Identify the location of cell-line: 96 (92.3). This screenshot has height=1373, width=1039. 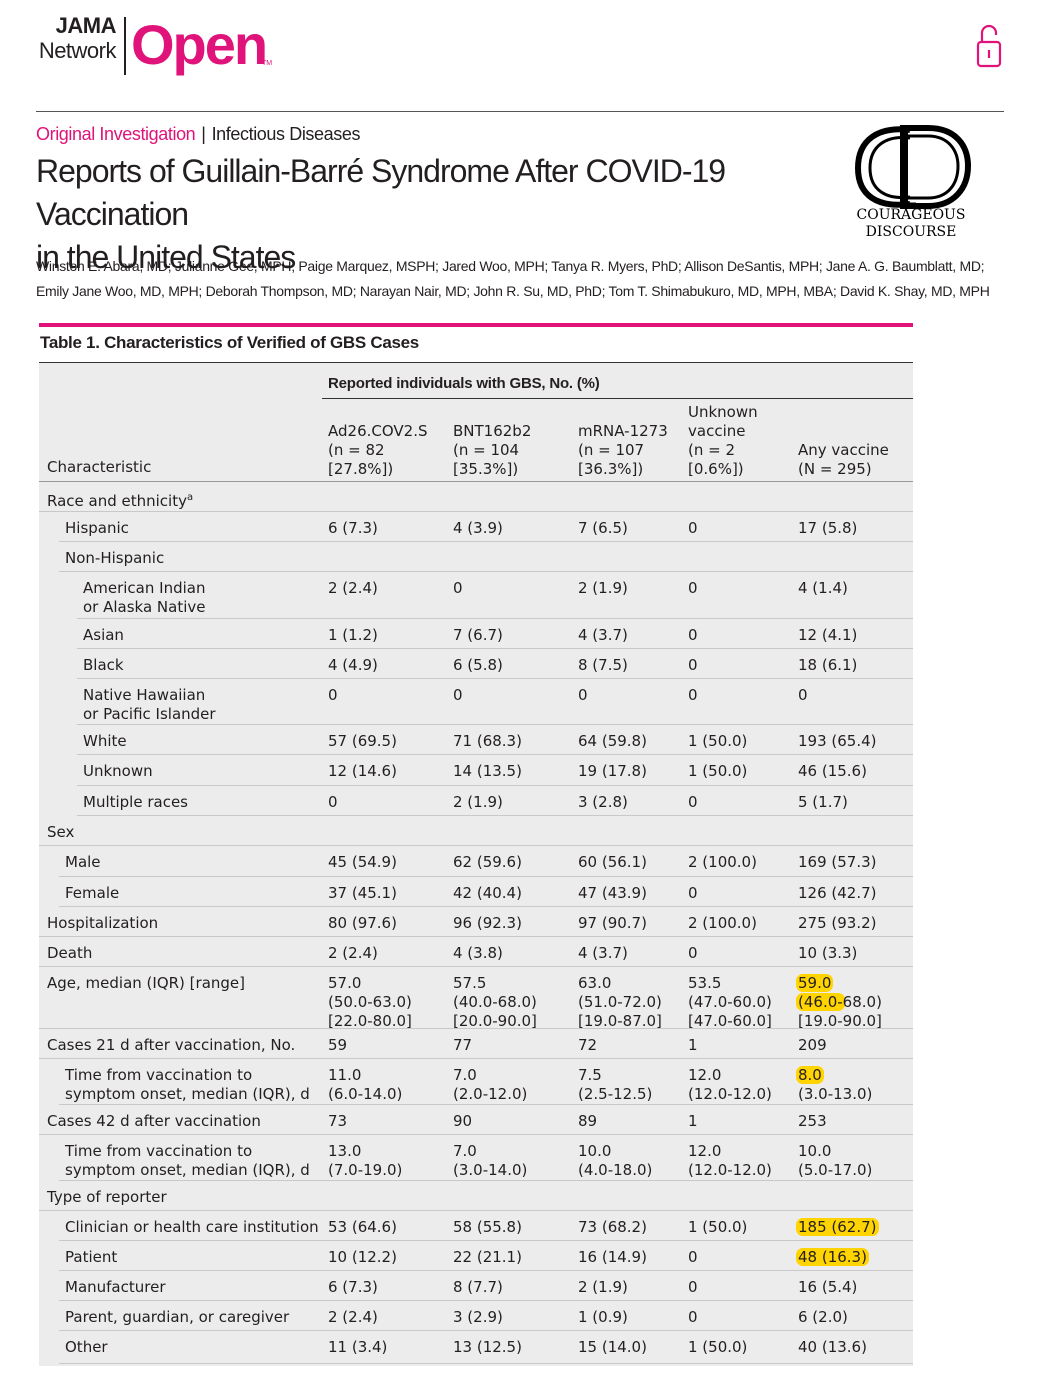
(487, 923).